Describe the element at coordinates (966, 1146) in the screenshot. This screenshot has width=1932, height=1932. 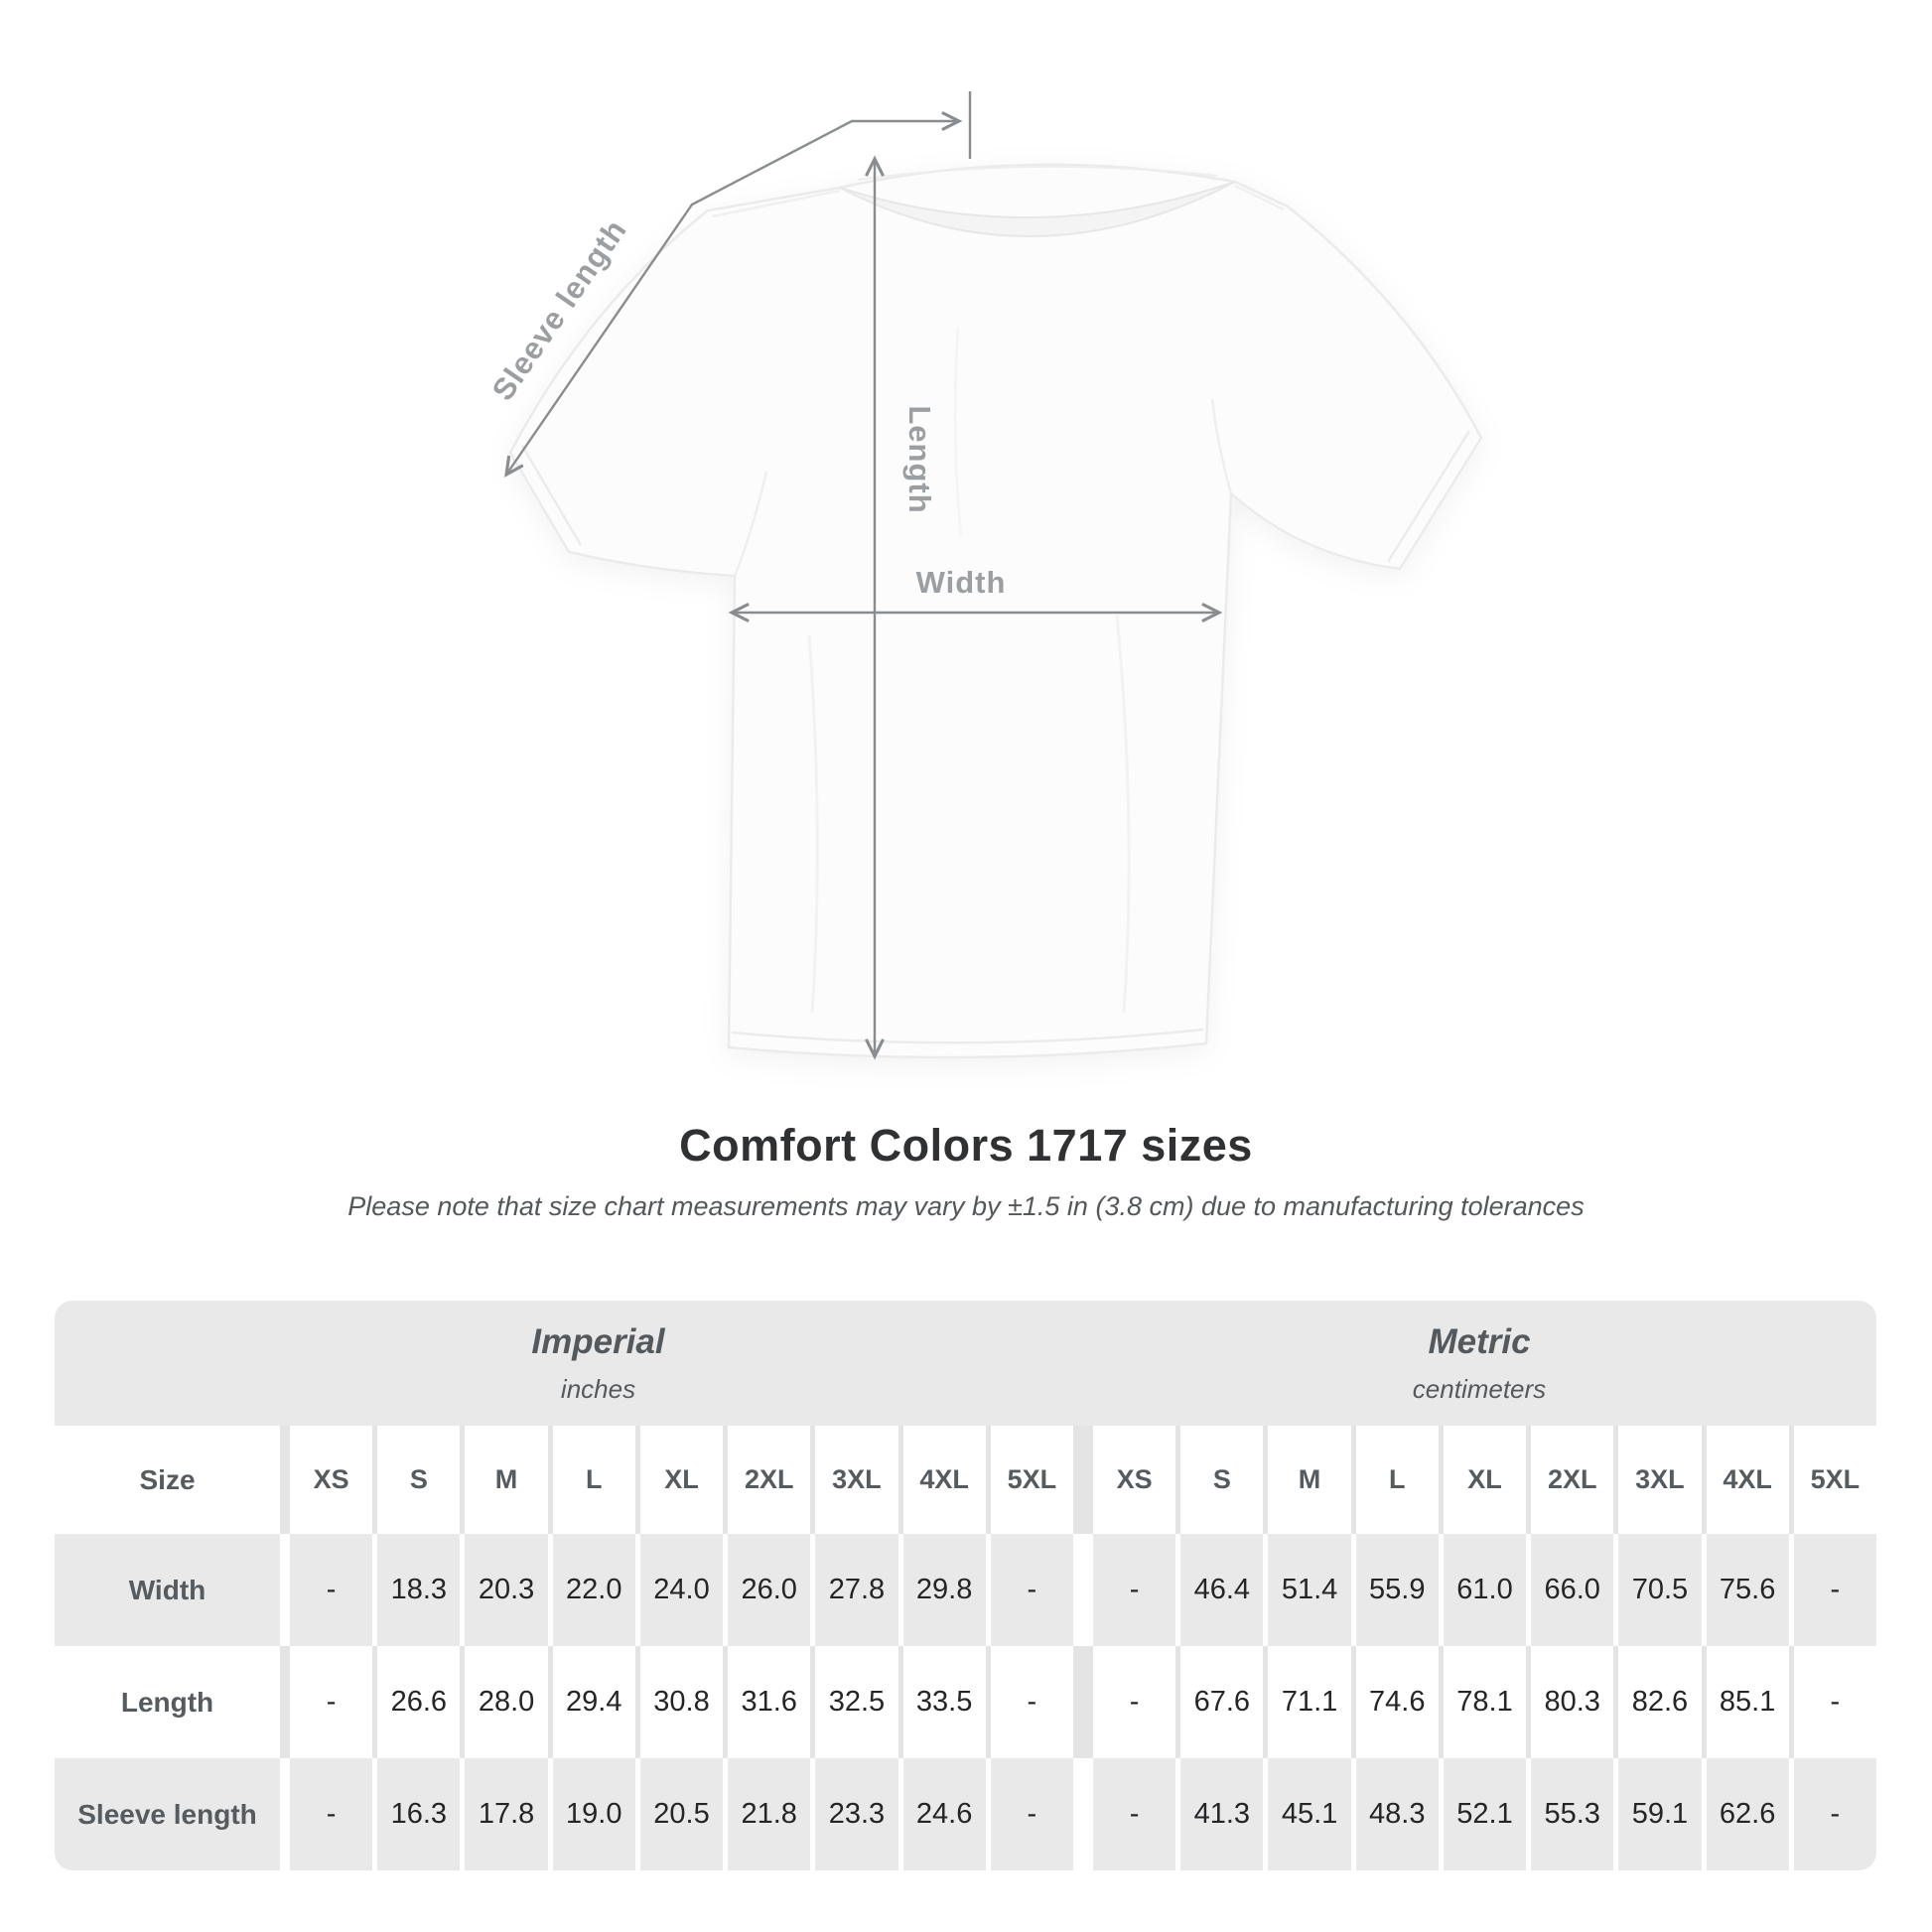
I see `page-title: Comfort Colors 1717 sizes` at that location.